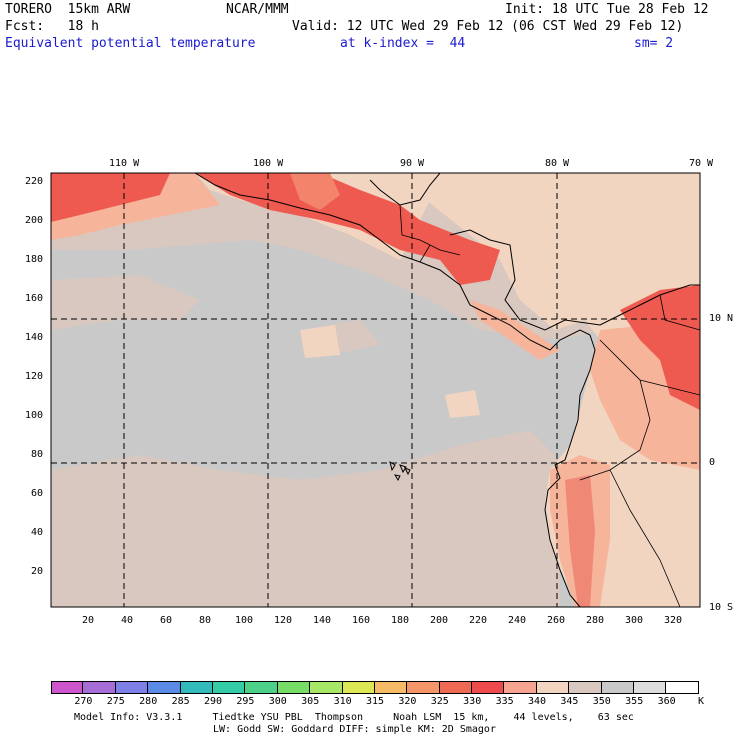  What do you see at coordinates (515, 330) in the screenshot?
I see `field-band-335-costarica` at bounding box center [515, 330].